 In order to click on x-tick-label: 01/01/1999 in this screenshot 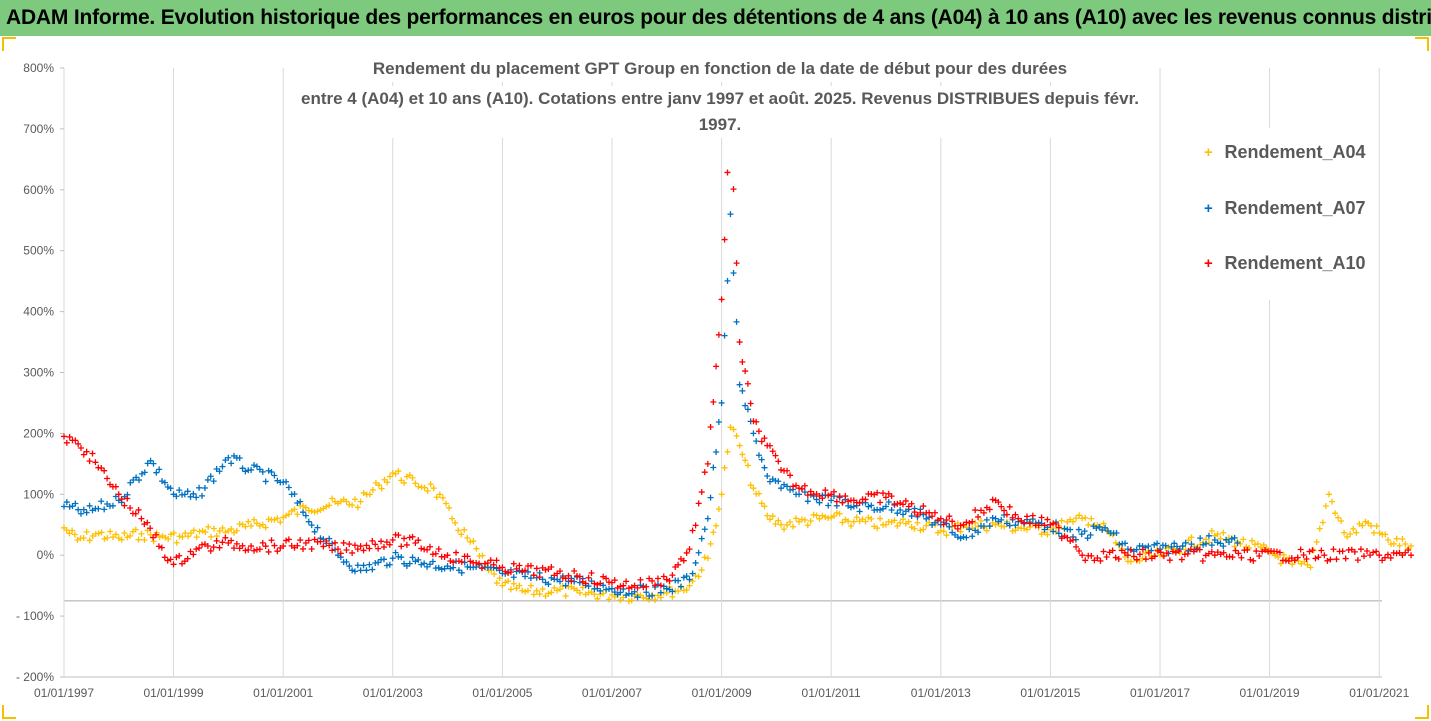, I will do `click(173, 693)`.